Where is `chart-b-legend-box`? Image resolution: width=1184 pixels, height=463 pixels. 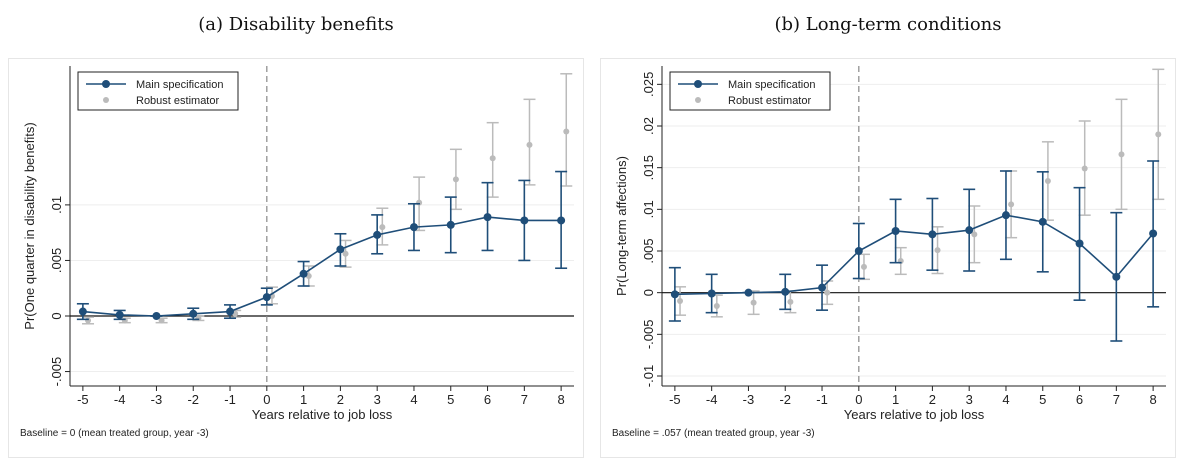
chart-b-legend-box is located at coordinates (750, 91).